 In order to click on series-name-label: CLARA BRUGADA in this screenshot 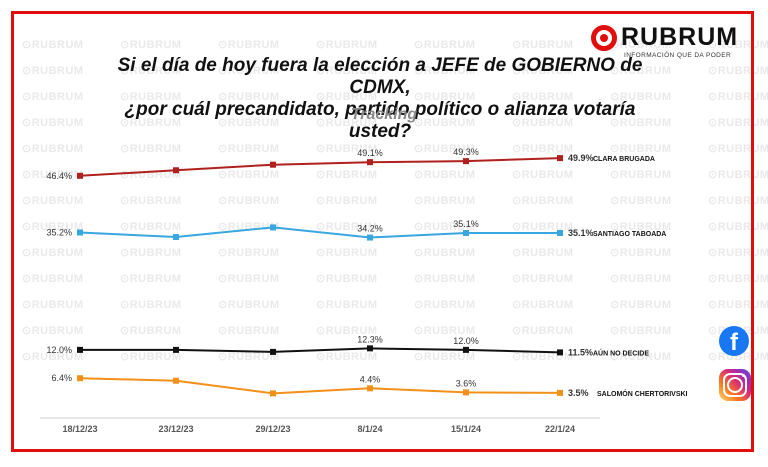, I will do `click(624, 159)`.